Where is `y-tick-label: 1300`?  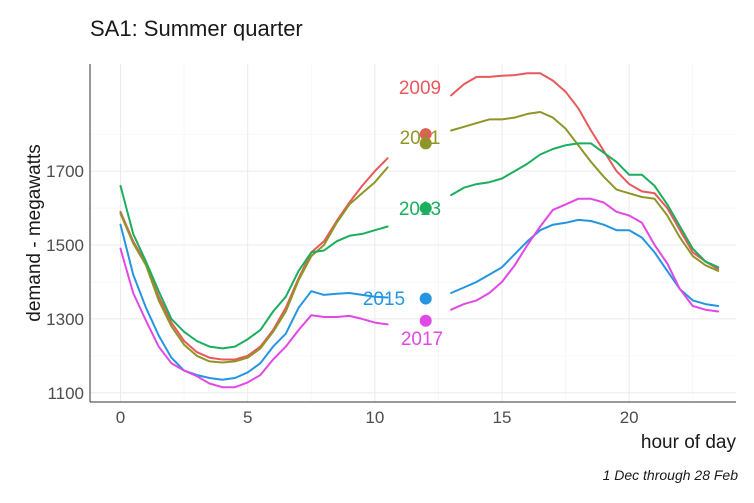
y-tick-label: 1300 is located at coordinates (65, 319).